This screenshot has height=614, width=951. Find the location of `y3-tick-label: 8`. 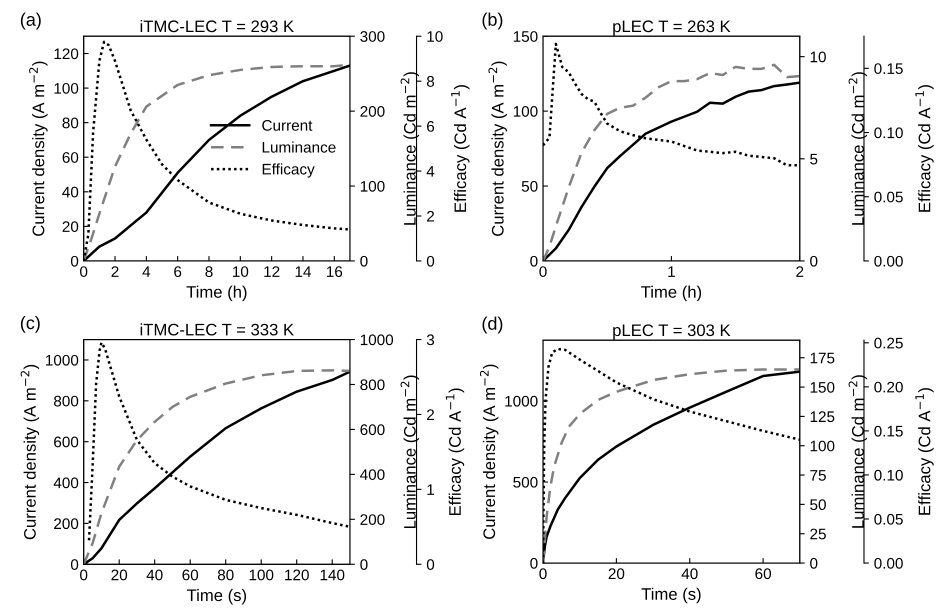

y3-tick-label: 8 is located at coordinates (430, 81).